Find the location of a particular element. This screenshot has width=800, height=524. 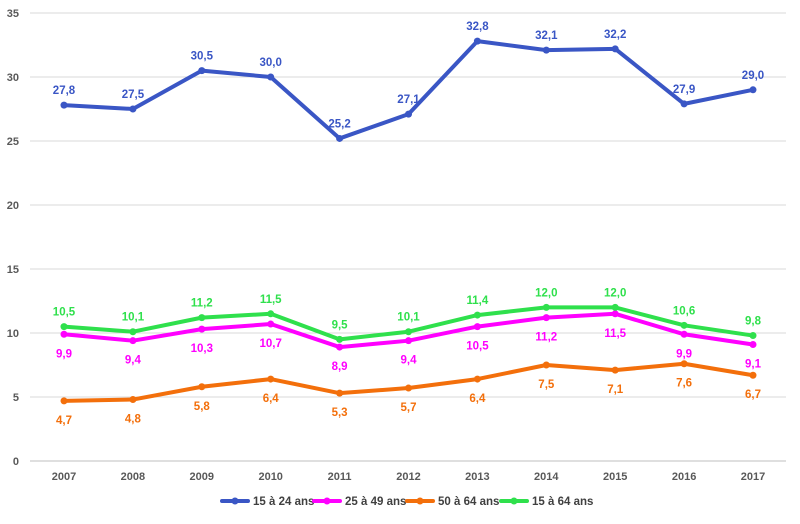

y-tick-label: 20 is located at coordinates (13, 206).